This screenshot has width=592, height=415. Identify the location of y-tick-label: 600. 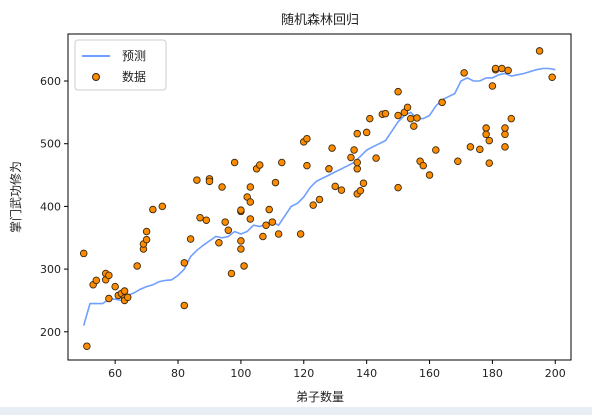
(50, 81).